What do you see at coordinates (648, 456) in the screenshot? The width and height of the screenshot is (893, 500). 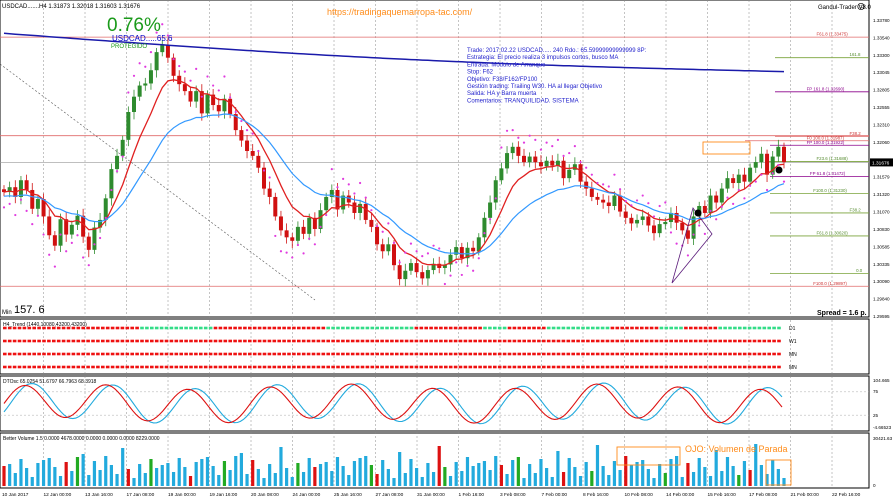 I see `volume-box` at bounding box center [648, 456].